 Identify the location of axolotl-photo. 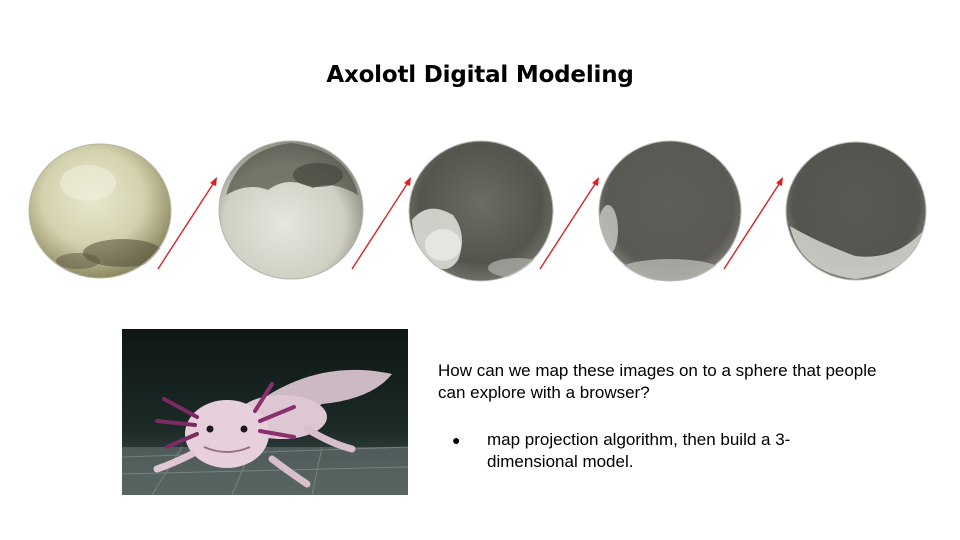
(265, 412).